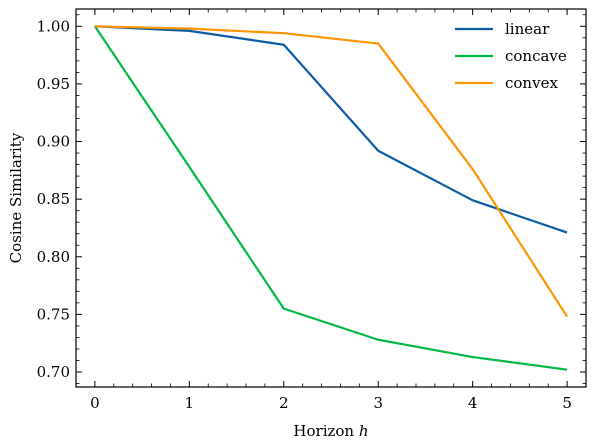  What do you see at coordinates (364, 431) in the screenshot?
I see `x-axis-title-var: h` at bounding box center [364, 431].